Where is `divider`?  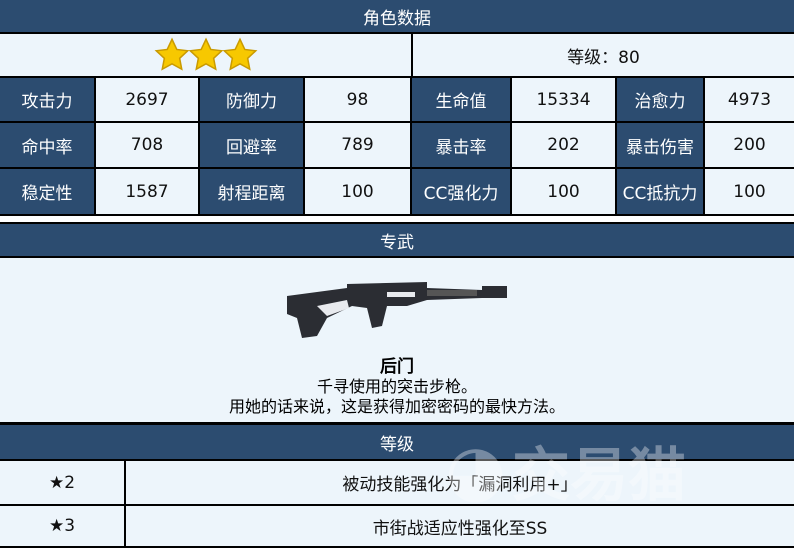 divider is located at coordinates (397, 220).